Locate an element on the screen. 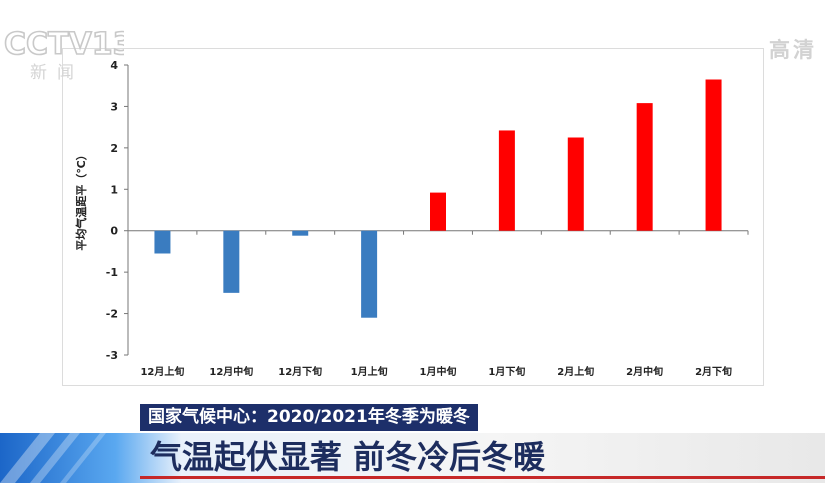 This screenshot has height=483, width=825. x-tick-label: 1月上旬 is located at coordinates (369, 371).